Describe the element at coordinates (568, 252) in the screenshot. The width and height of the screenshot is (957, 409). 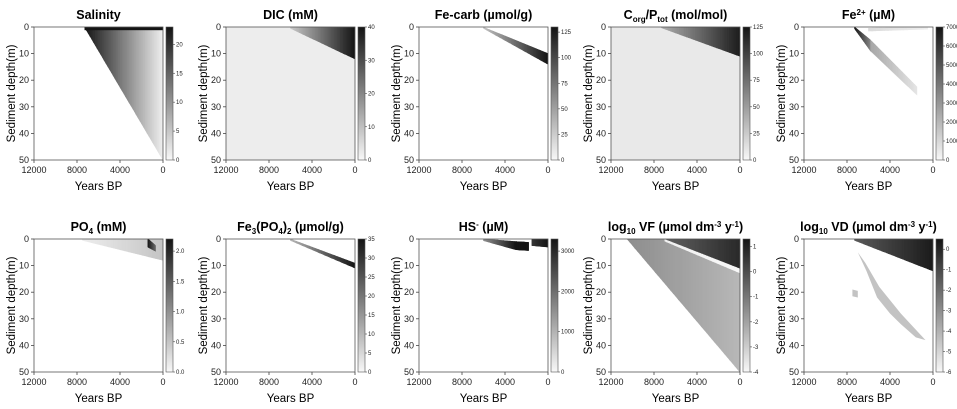
I see `colorbar-tick-label: 3000` at that location.